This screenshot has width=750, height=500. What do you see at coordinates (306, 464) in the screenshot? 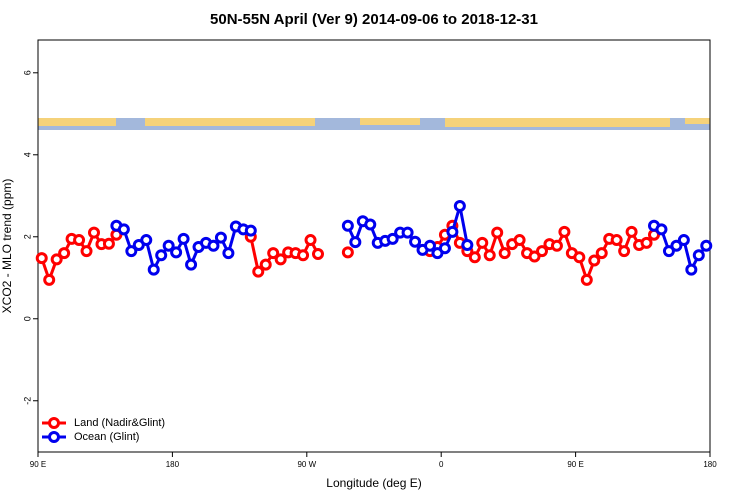
I see `x-tick-label: 90 W` at bounding box center [306, 464].